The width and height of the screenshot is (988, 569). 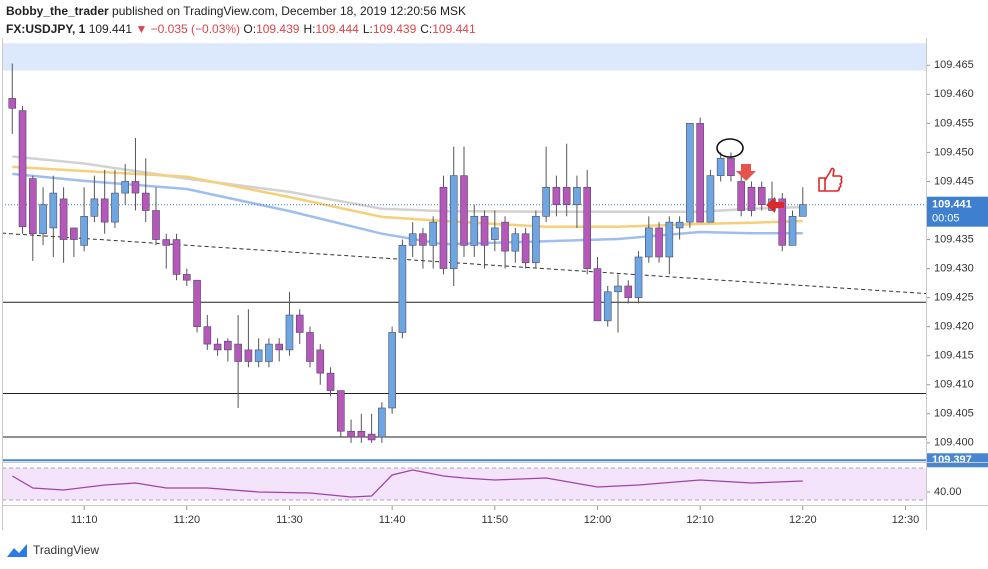 I want to click on logo: TradingView, so click(x=53, y=550).